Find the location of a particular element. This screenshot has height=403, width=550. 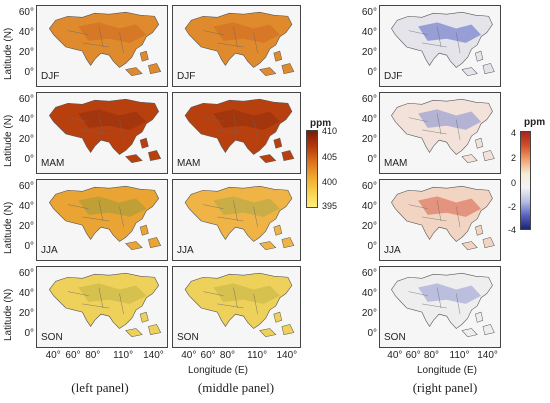

left-panel-caption: (left panel) is located at coordinates (100, 387).